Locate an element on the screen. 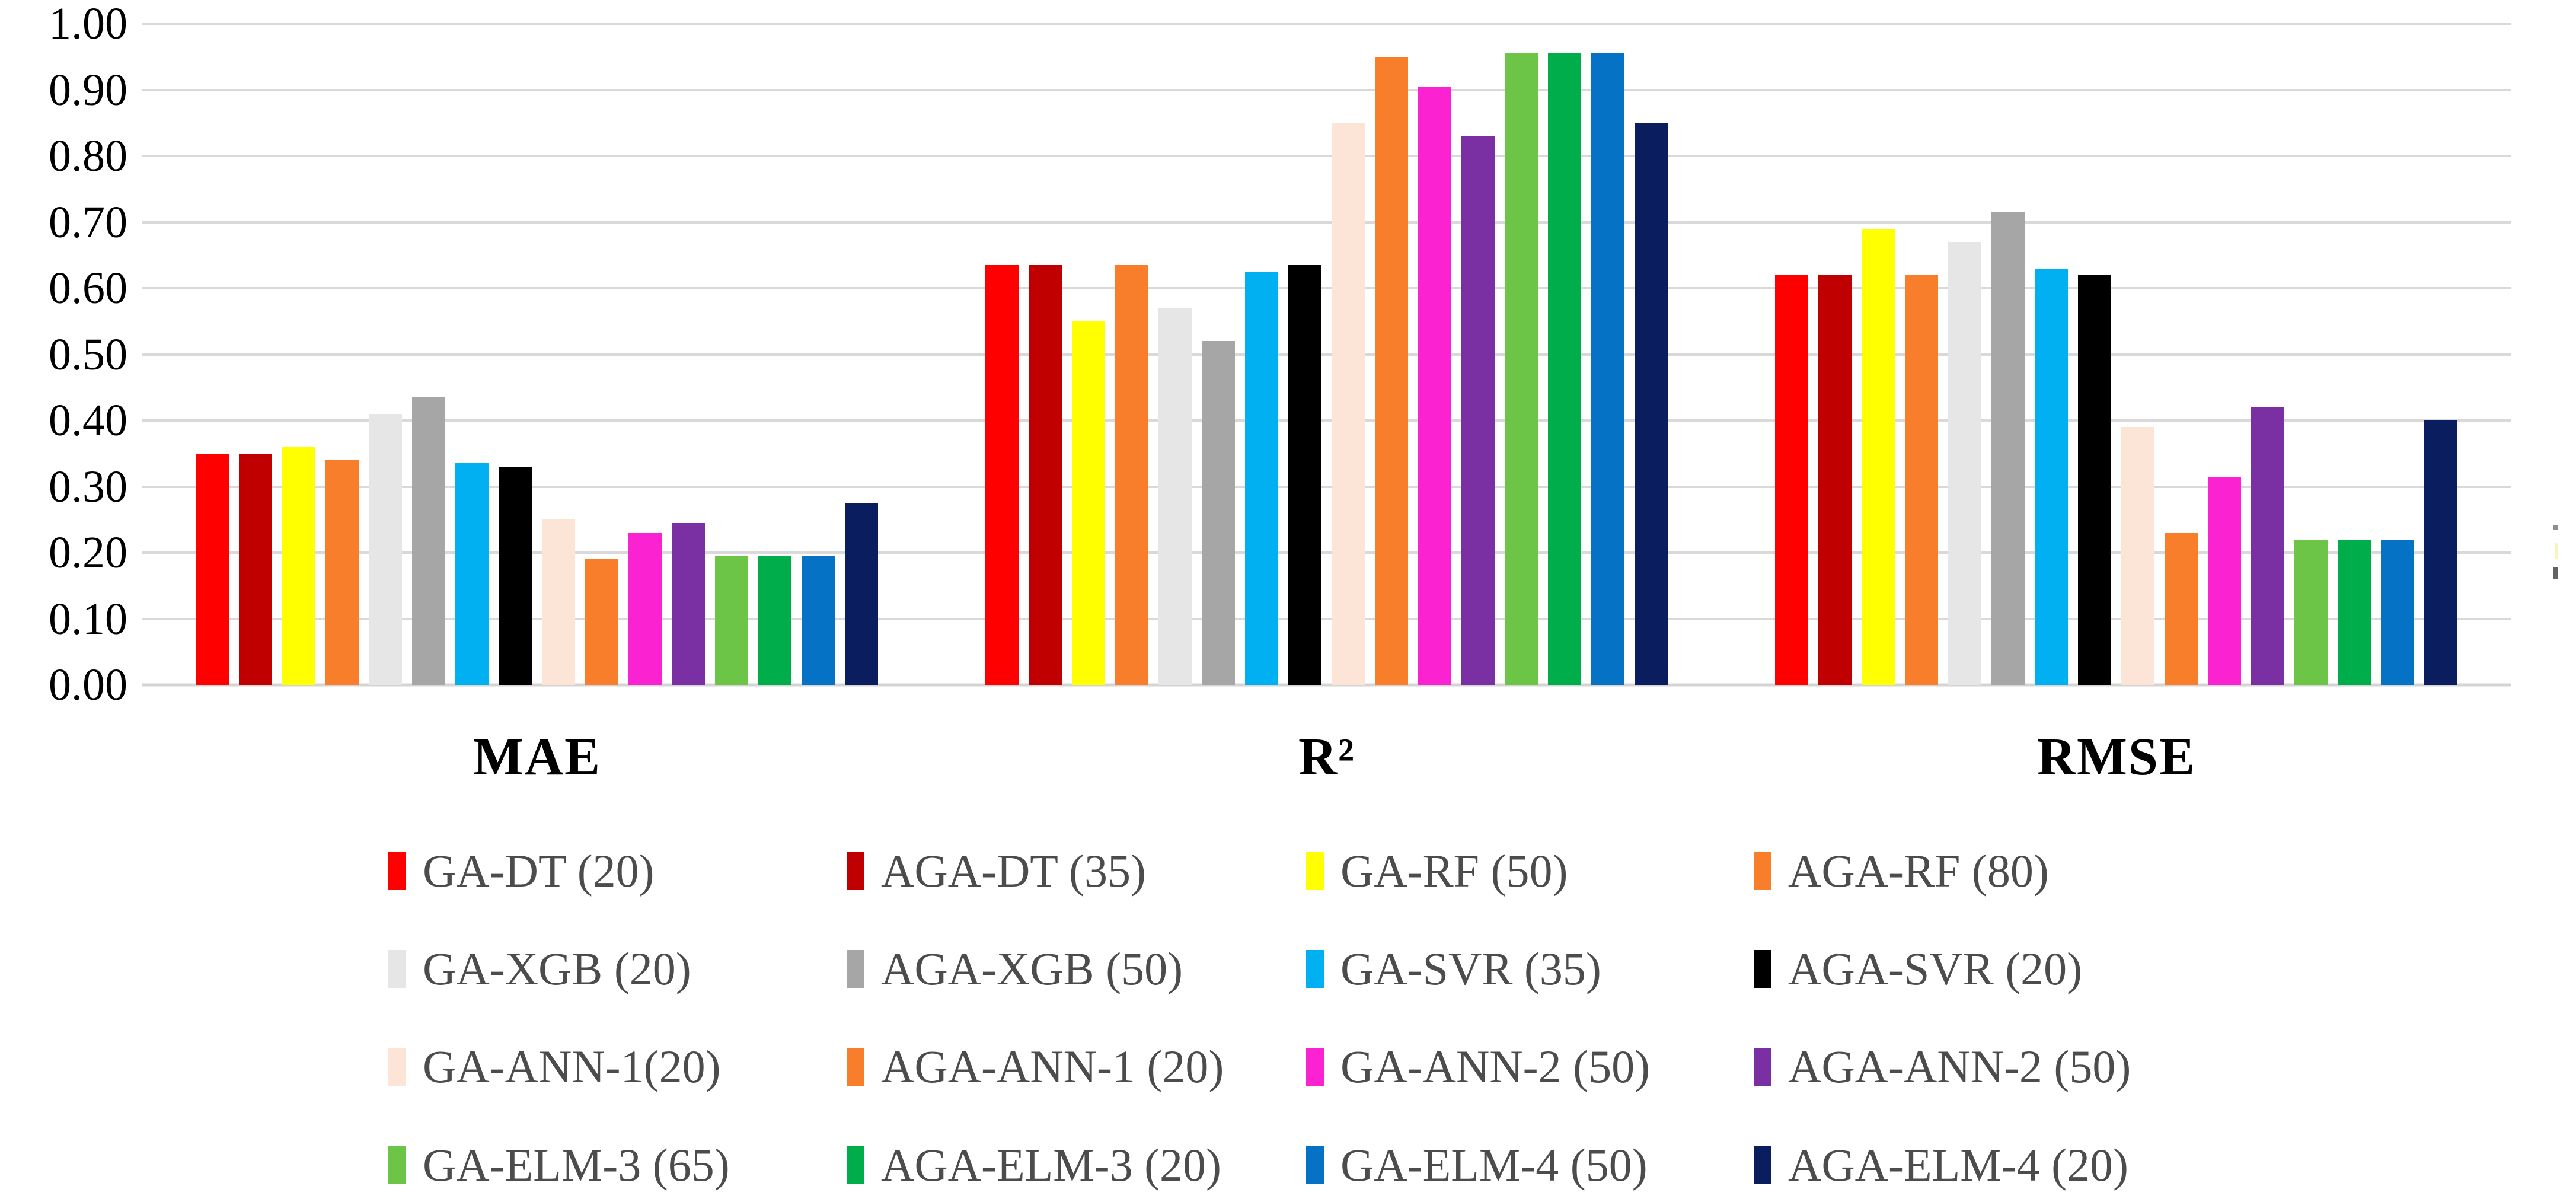 This screenshot has height=1202, width=2576. legend-label: GA-RF (50) is located at coordinates (1454, 871).